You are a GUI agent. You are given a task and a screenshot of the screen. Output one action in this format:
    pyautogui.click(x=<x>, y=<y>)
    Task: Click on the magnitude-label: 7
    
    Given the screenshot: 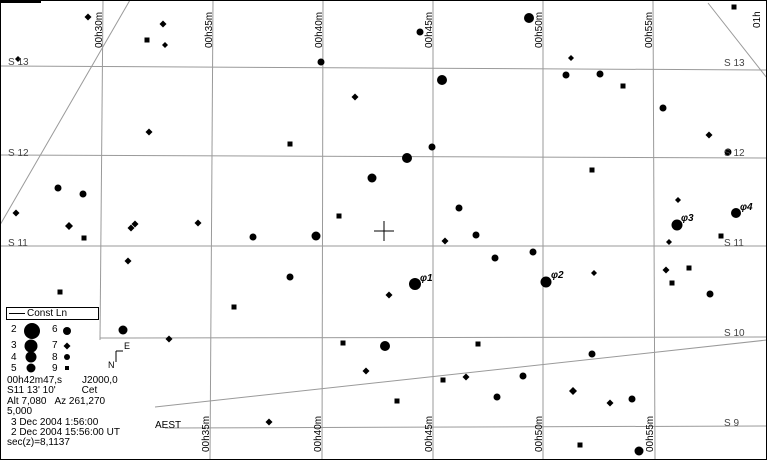 What is the action you would take?
    pyautogui.click(x=55, y=345)
    